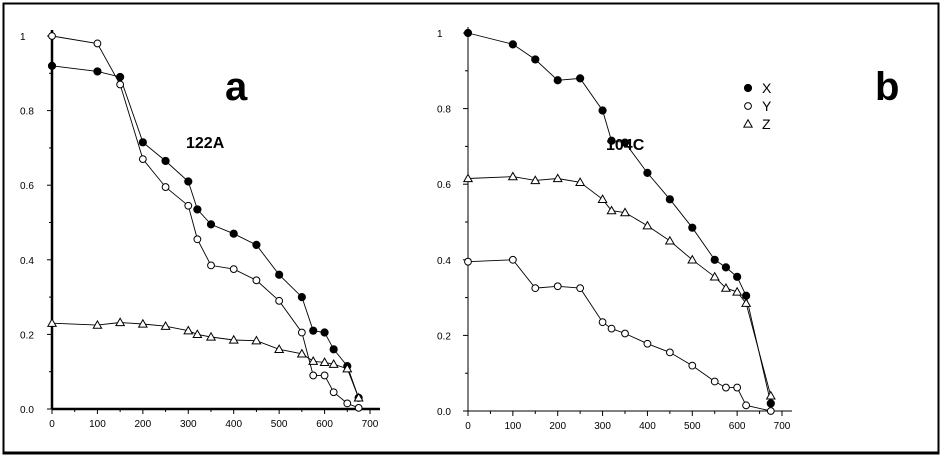 Image resolution: width=942 pixels, height=457 pixels. What do you see at coordinates (557, 426) in the screenshot?
I see `panel-b-x-tick-label: 200` at bounding box center [557, 426].